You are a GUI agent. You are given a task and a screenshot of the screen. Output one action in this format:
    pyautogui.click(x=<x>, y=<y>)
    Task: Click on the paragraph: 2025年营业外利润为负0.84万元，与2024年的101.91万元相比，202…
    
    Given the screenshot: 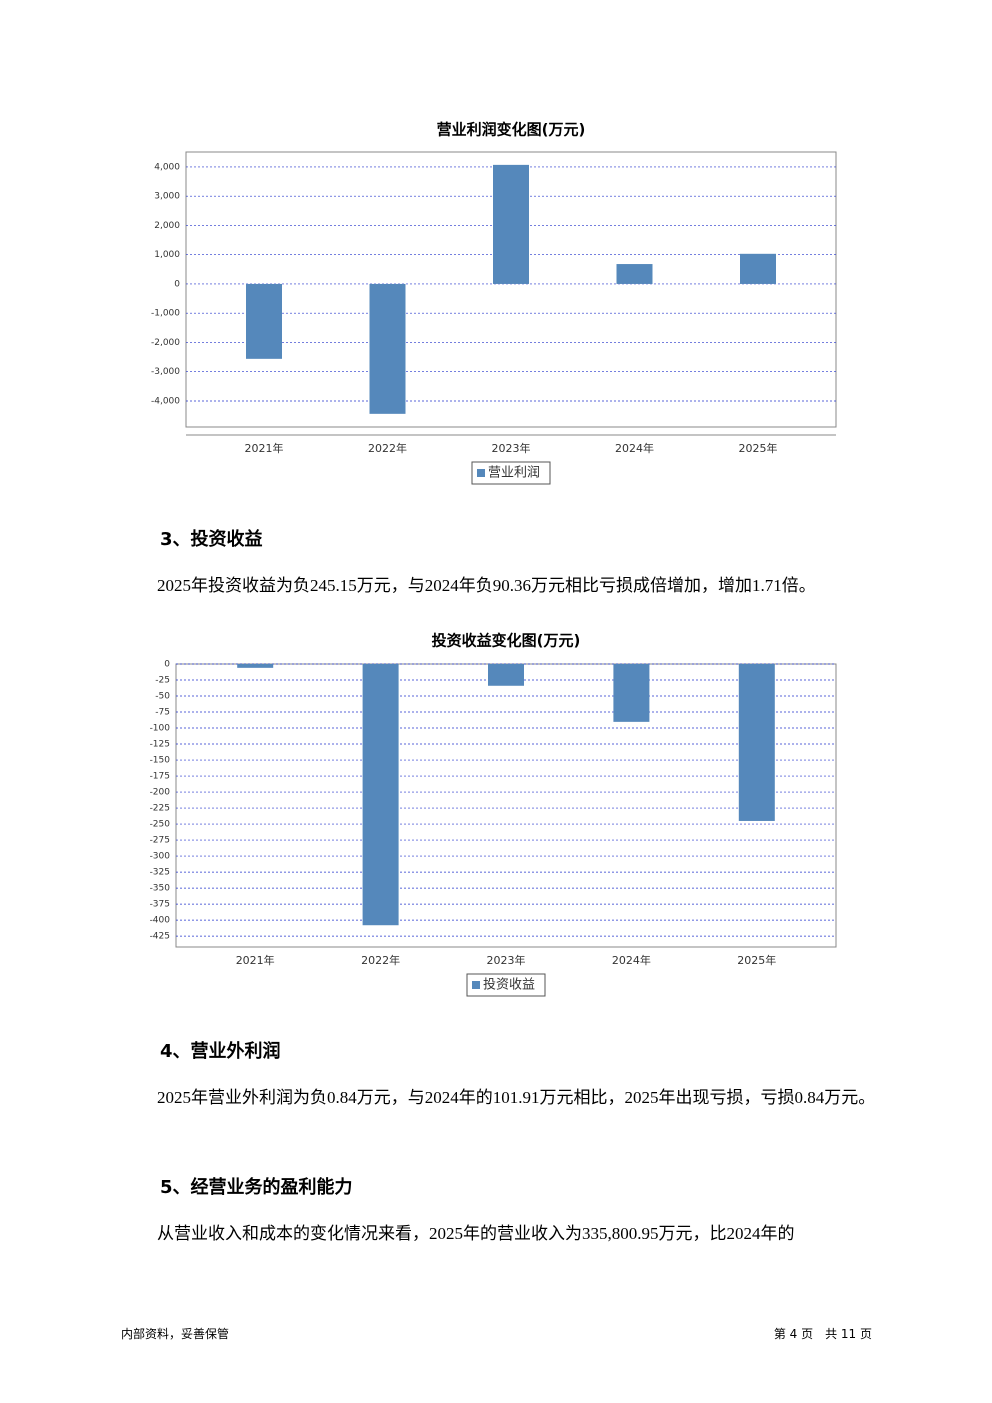 What is the action you would take?
    pyautogui.click(x=516, y=1097)
    